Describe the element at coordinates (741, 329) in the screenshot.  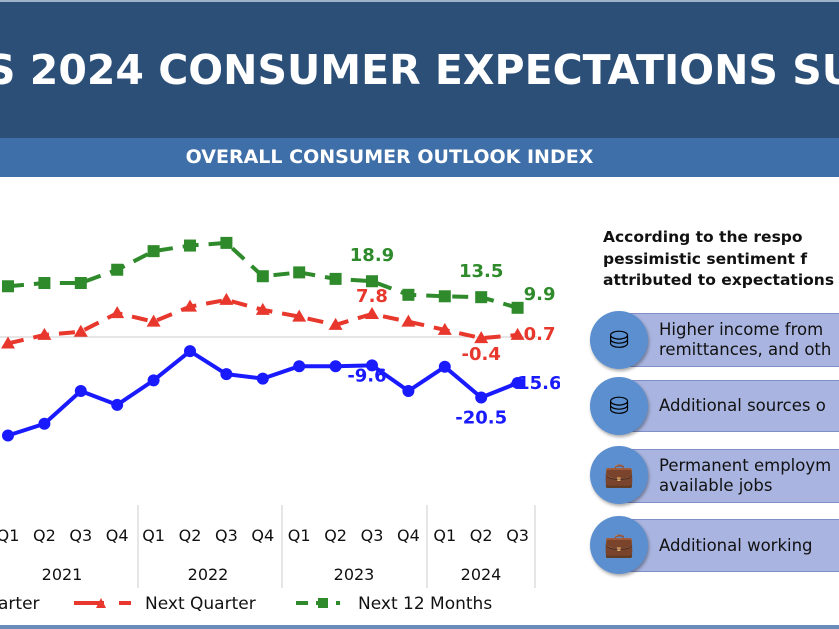
I see `reason-text: Higher income from` at that location.